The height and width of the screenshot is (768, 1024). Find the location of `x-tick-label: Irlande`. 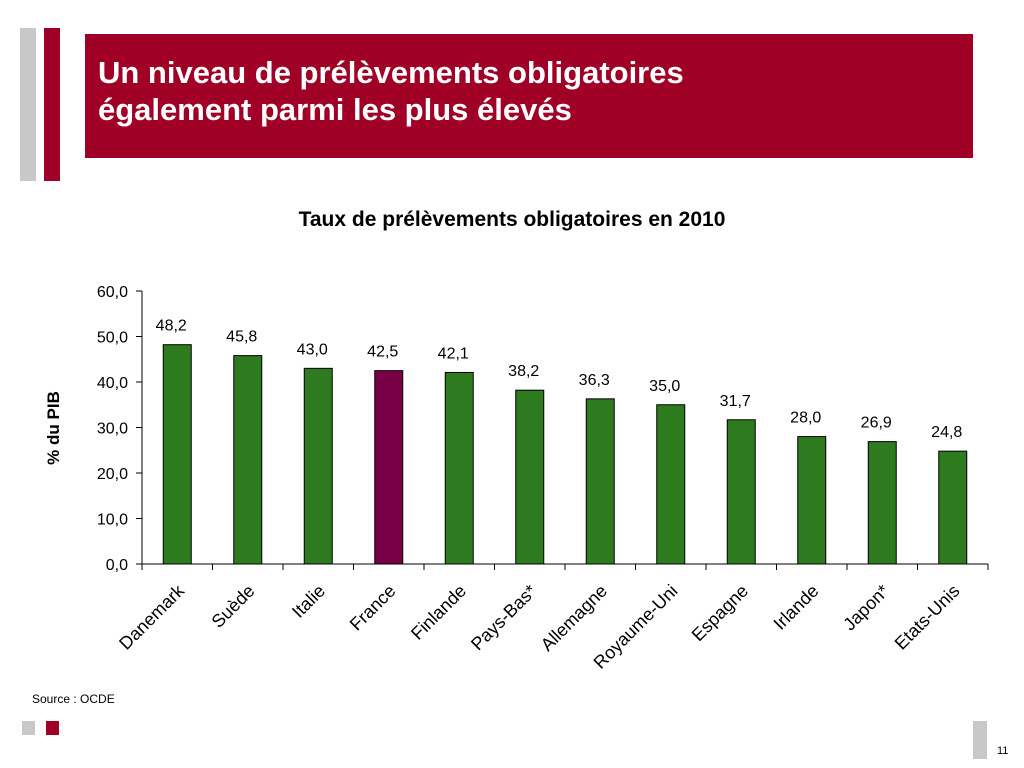

x-tick-label: Irlande is located at coordinates (796, 607).